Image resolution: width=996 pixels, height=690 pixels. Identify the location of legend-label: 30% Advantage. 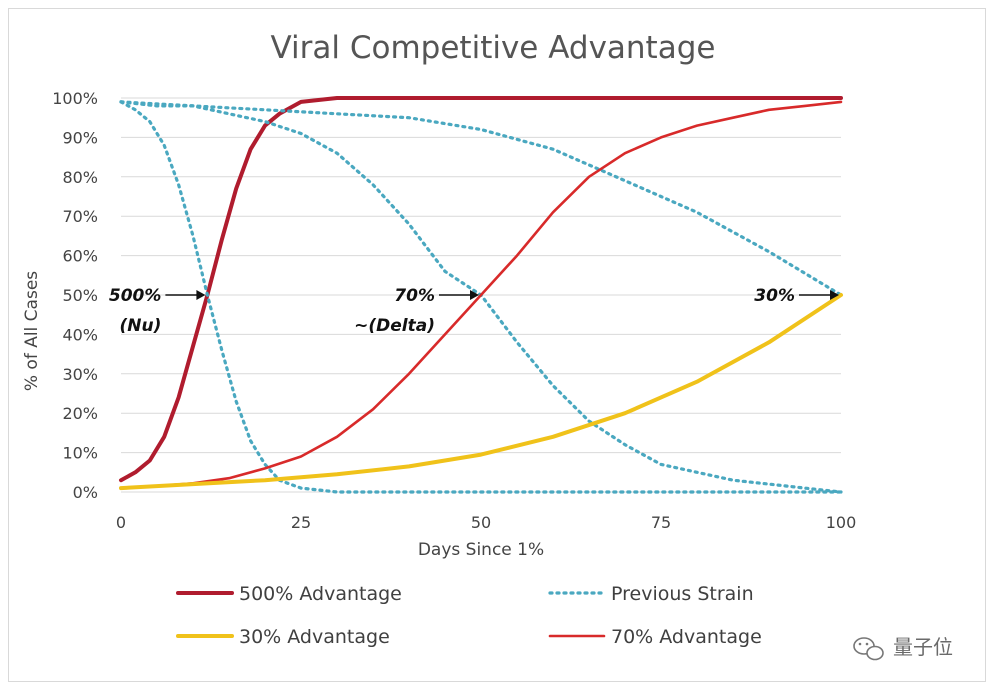
(314, 637).